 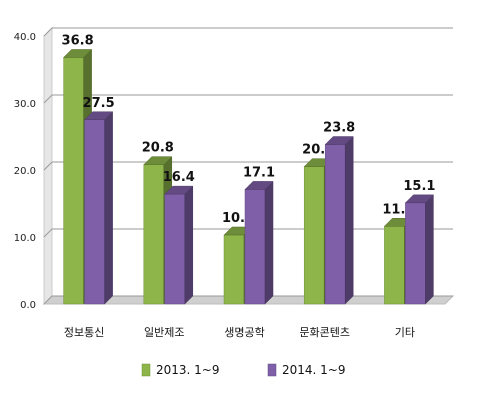 What do you see at coordinates (259, 172) in the screenshot?
I see `data-label: 17.1` at bounding box center [259, 172].